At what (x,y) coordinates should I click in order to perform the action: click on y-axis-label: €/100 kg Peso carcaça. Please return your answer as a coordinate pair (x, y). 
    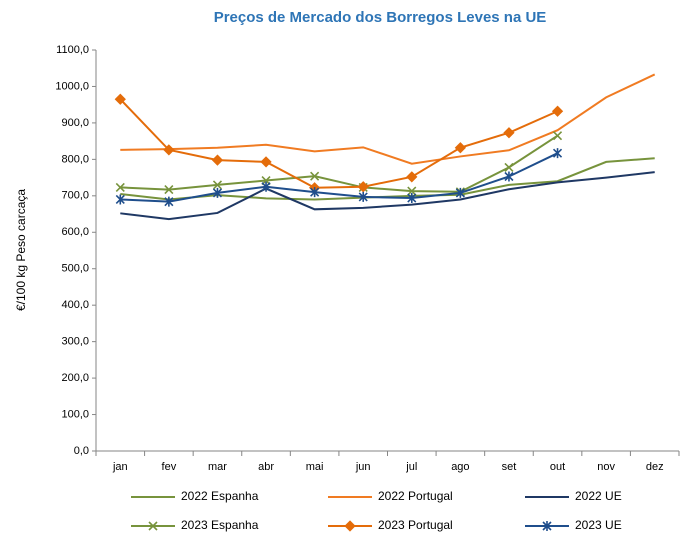
    Looking at the image, I should click on (21, 250).